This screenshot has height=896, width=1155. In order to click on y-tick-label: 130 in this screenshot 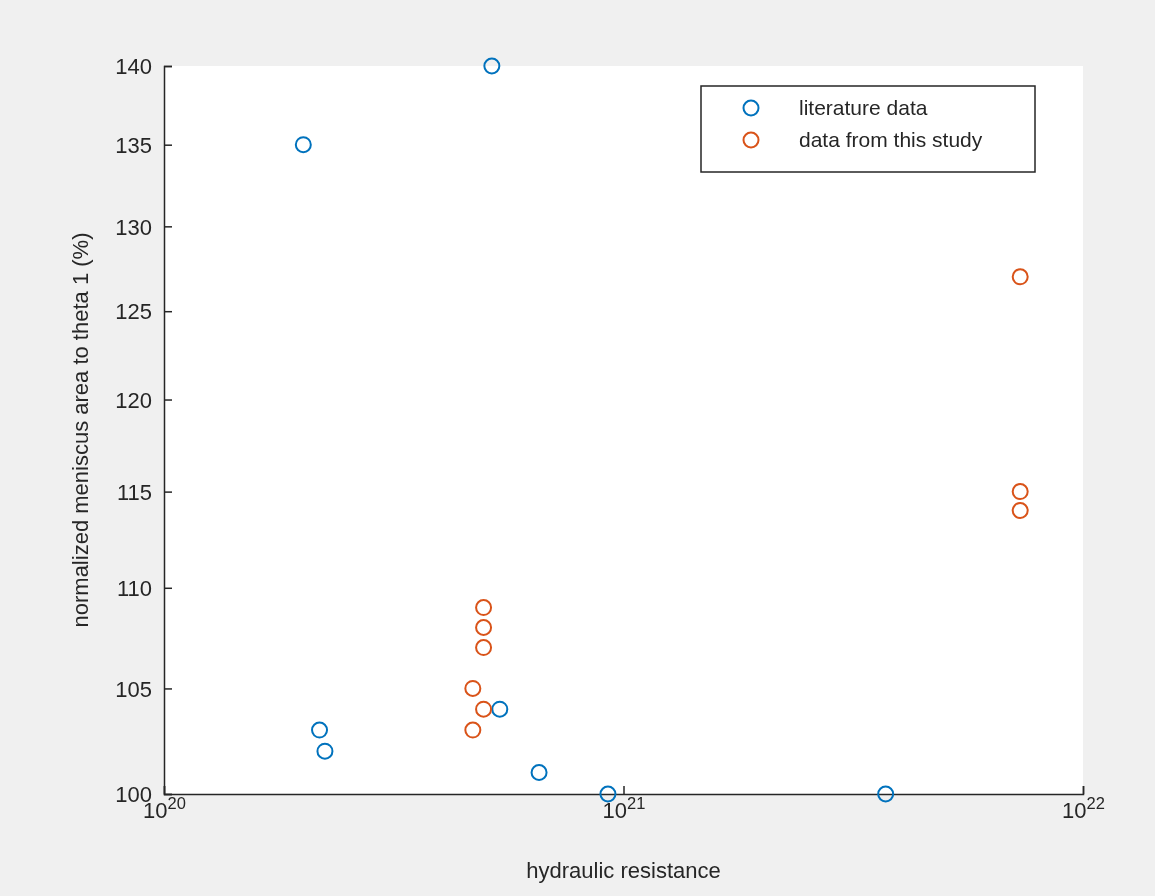, I will do `click(133, 227)`.